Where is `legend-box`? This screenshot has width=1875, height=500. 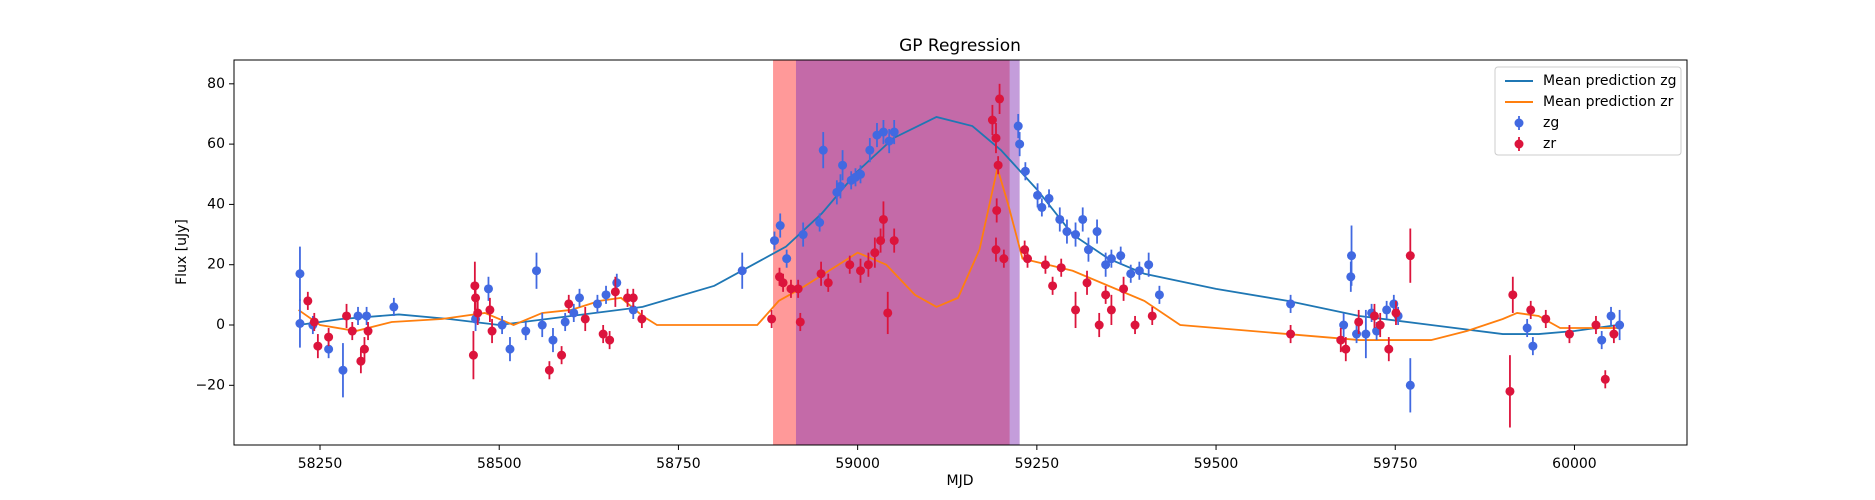
legend-box is located at coordinates (1588, 111).